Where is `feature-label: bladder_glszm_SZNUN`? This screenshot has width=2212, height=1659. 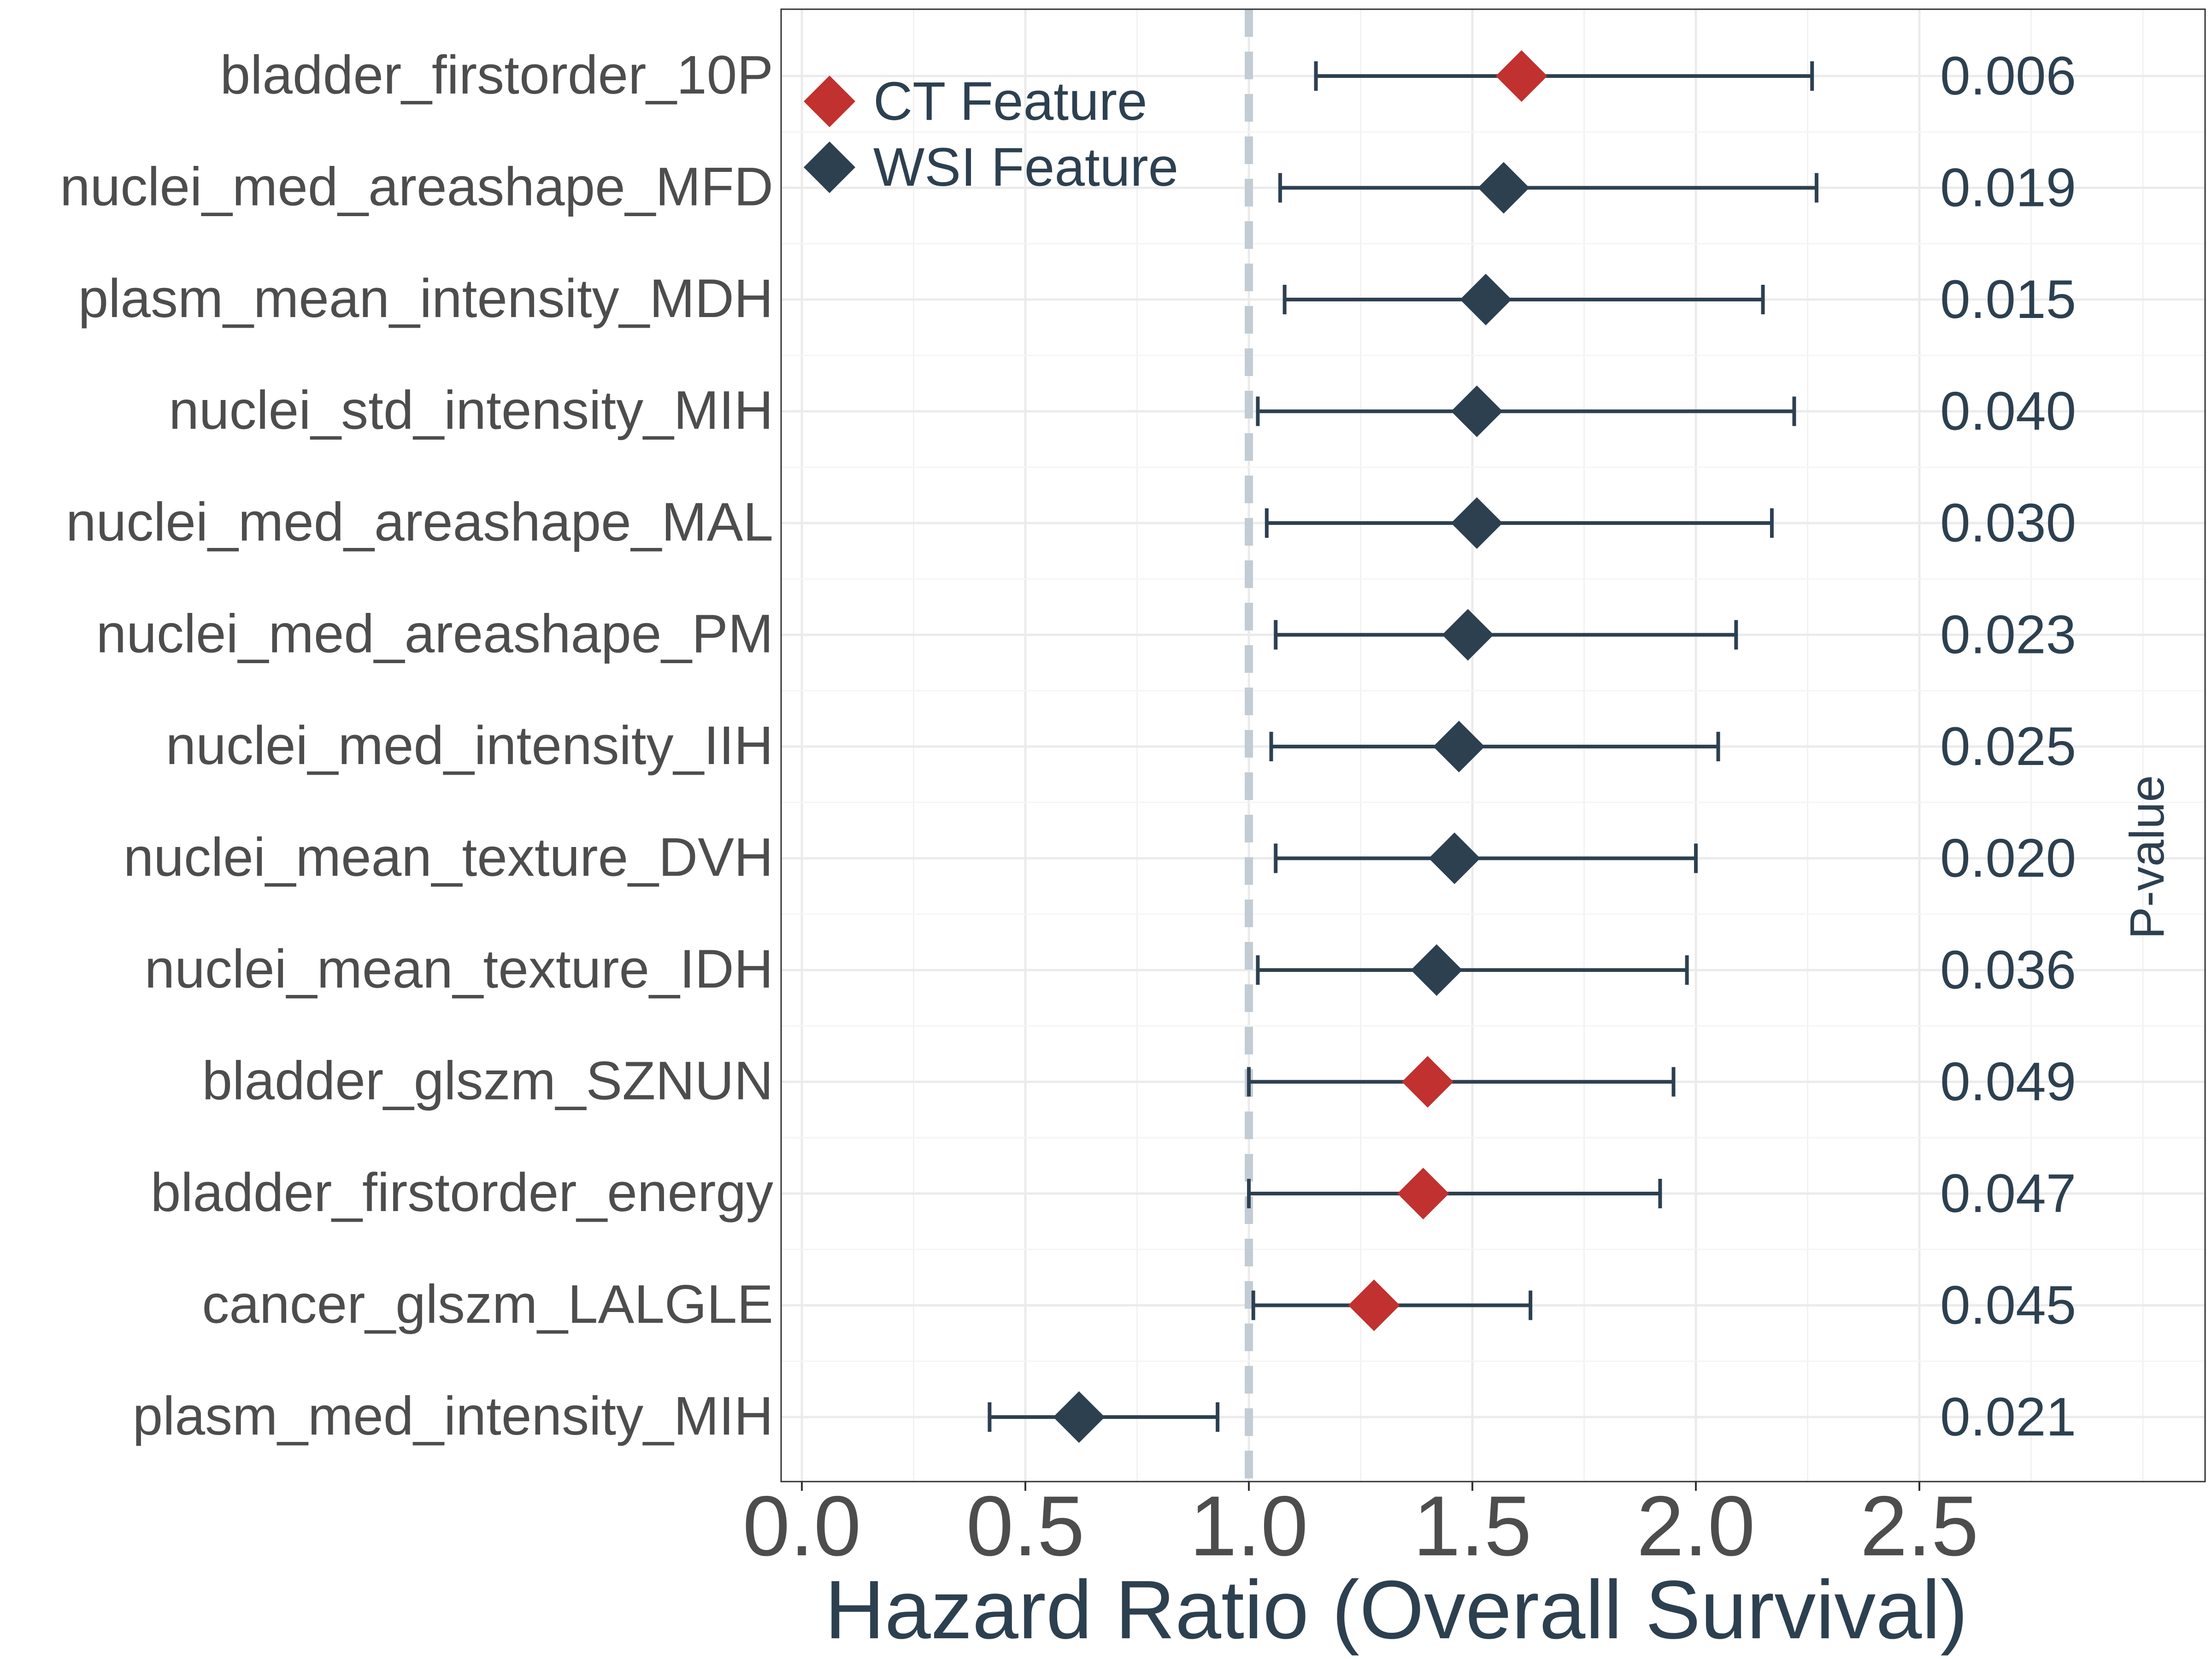 feature-label: bladder_glszm_SZNUN is located at coordinates (487, 1081).